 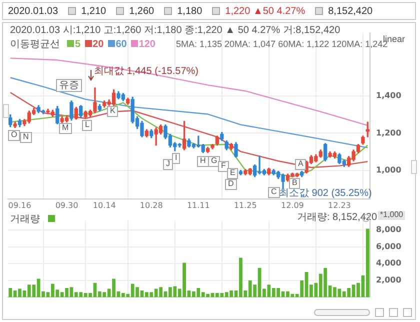 What do you see at coordinates (389, 229) in the screenshot?
I see `y-tick-label: 8,000` at bounding box center [389, 229].